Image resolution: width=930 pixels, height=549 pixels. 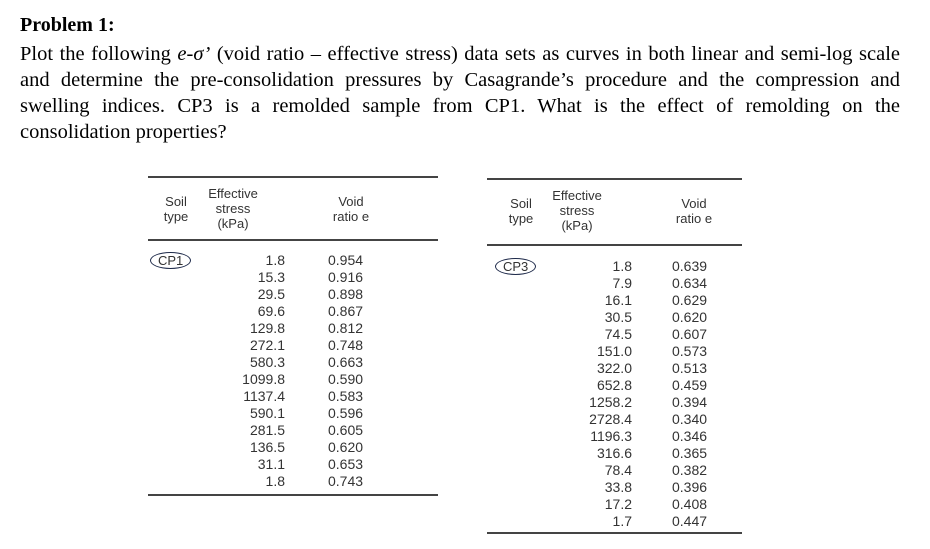 What do you see at coordinates (618, 470) in the screenshot?
I see `stress-cell: 78.4` at bounding box center [618, 470].